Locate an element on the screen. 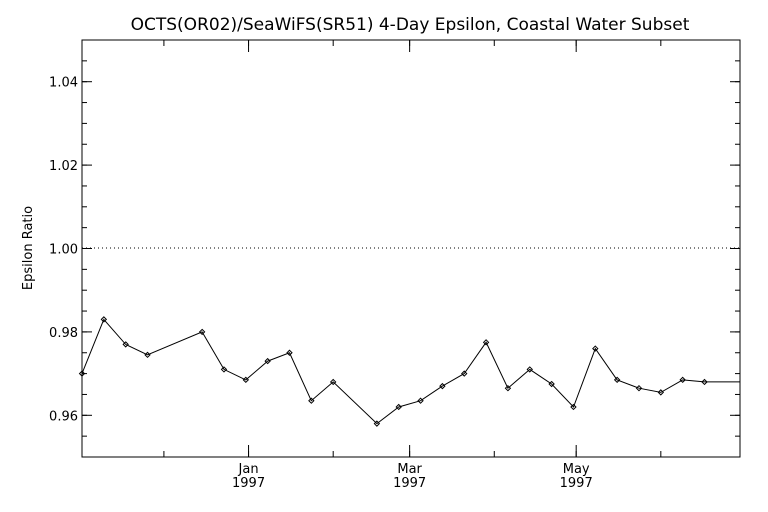 The image size is (768, 512). y-tick-label: 1.02 is located at coordinates (63, 166).